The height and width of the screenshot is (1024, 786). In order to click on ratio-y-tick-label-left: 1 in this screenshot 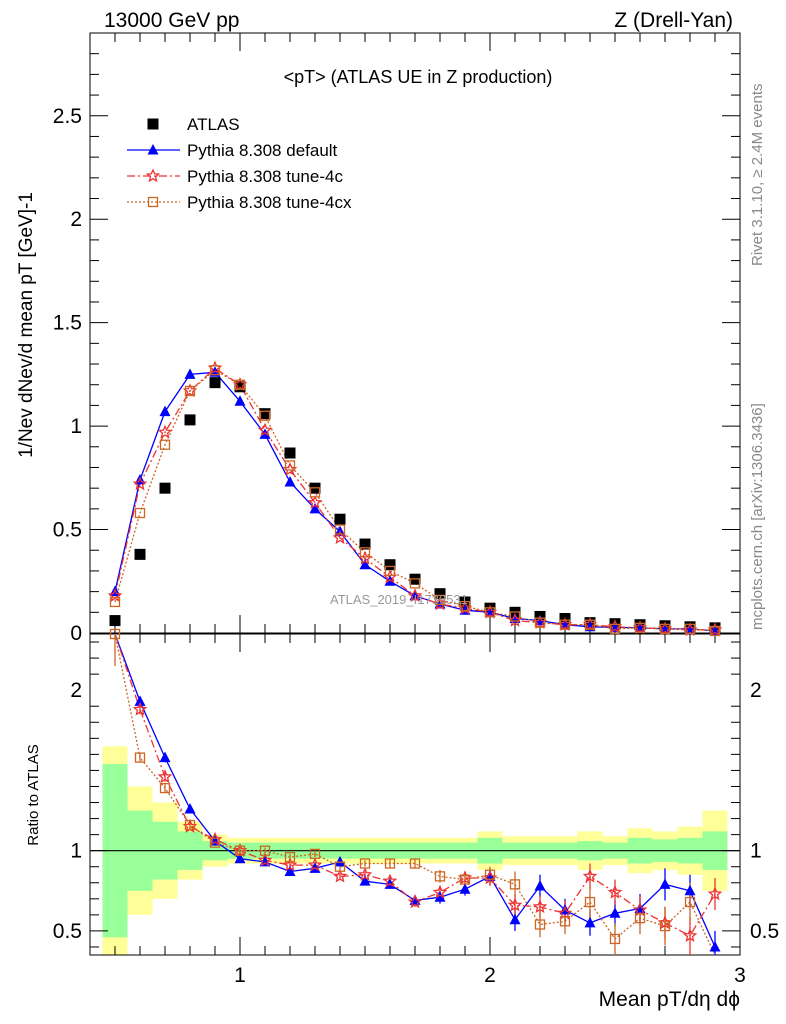, I will do `click(76, 851)`.